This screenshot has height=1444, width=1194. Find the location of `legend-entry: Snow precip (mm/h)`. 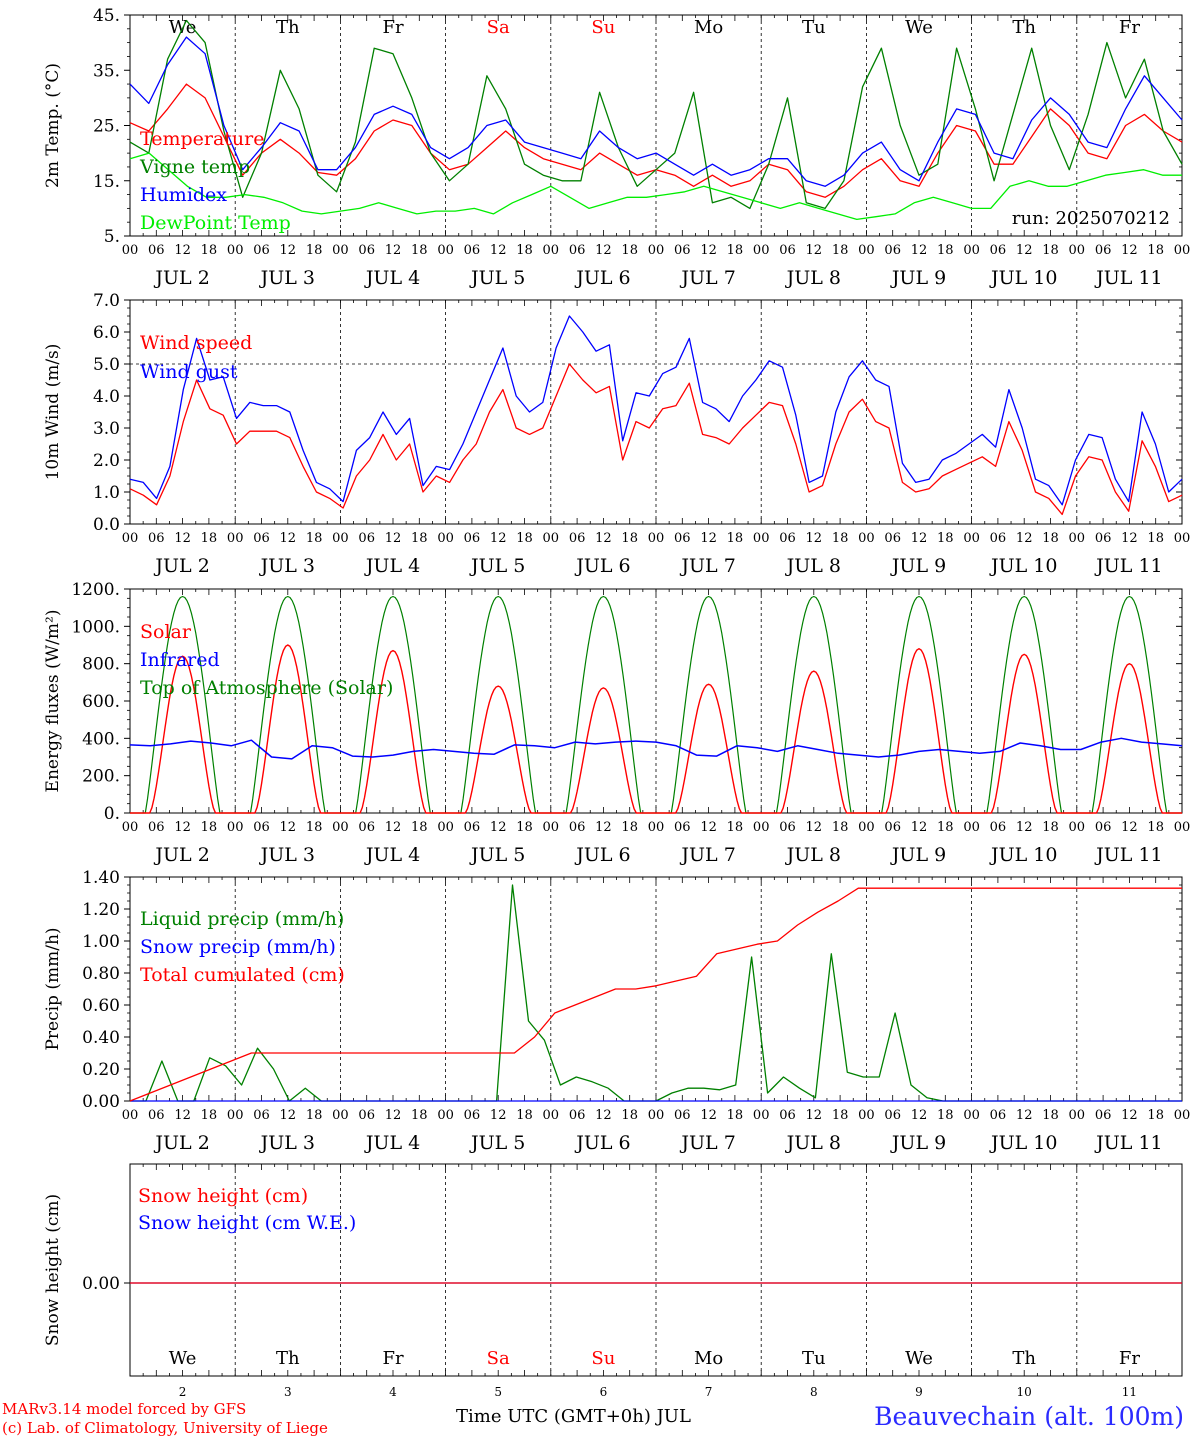

legend-entry: Snow precip (mm/h) is located at coordinates (238, 947).